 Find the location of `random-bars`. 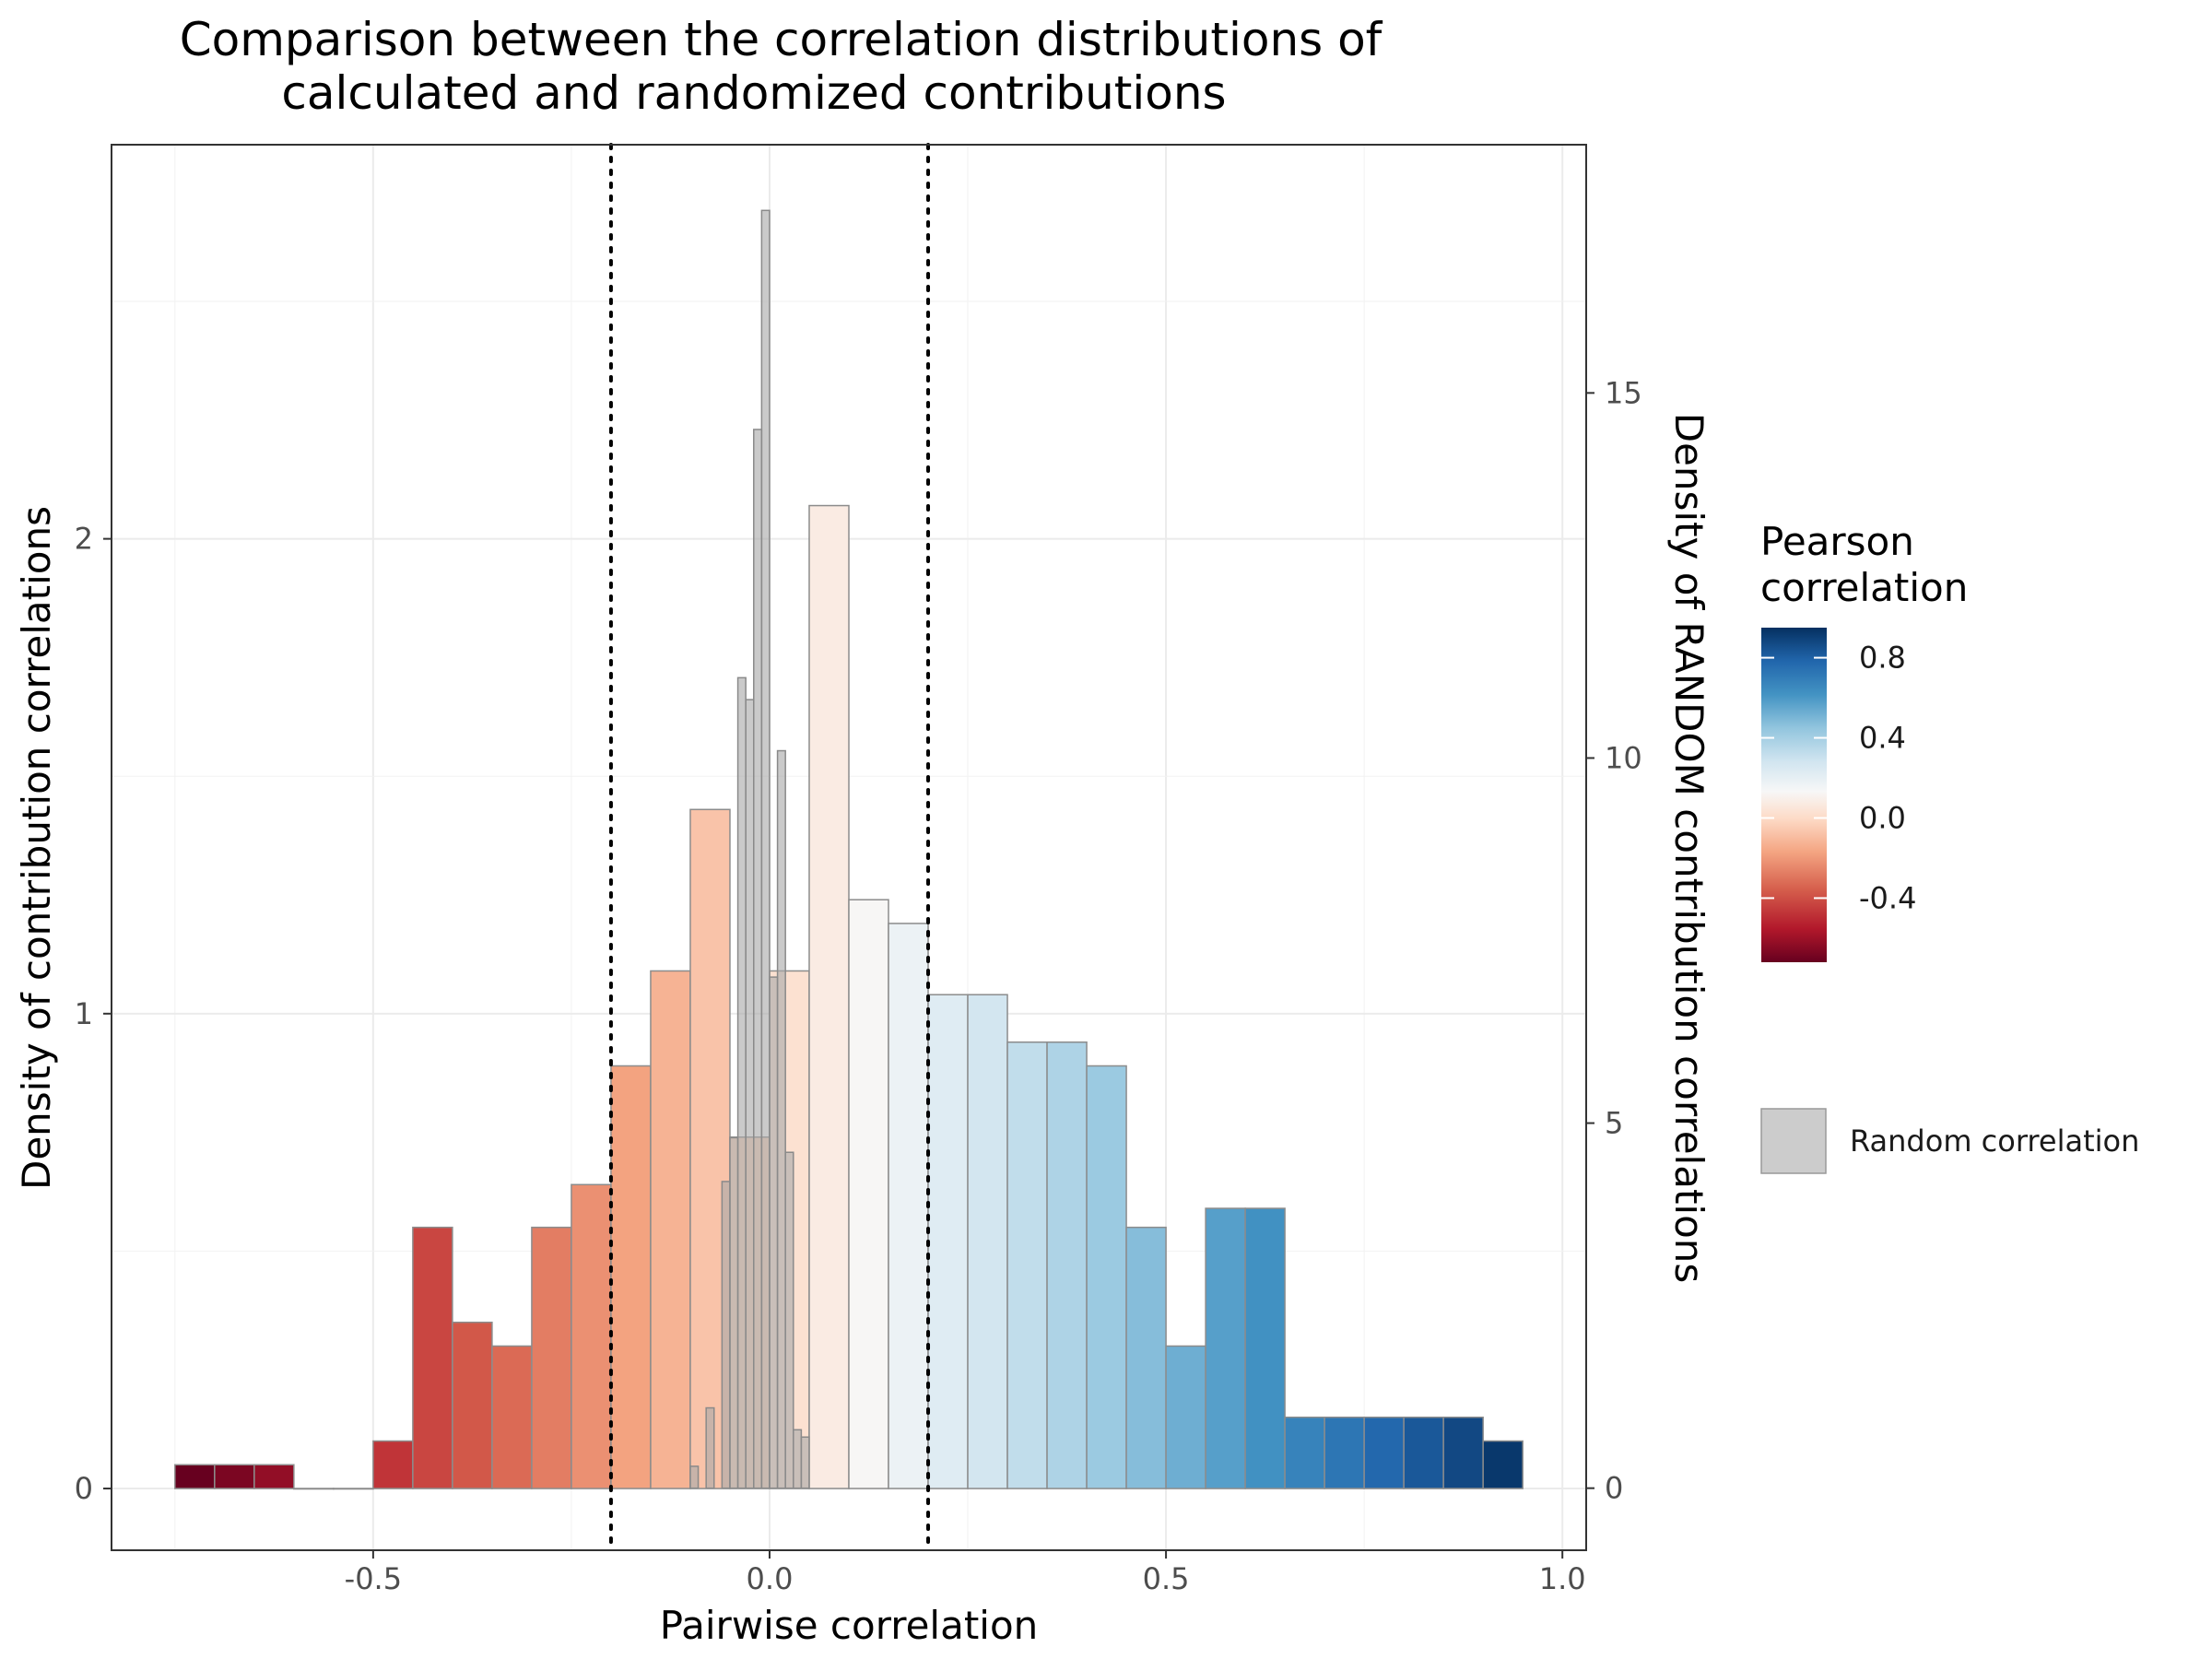

random-bars is located at coordinates (749, 849).